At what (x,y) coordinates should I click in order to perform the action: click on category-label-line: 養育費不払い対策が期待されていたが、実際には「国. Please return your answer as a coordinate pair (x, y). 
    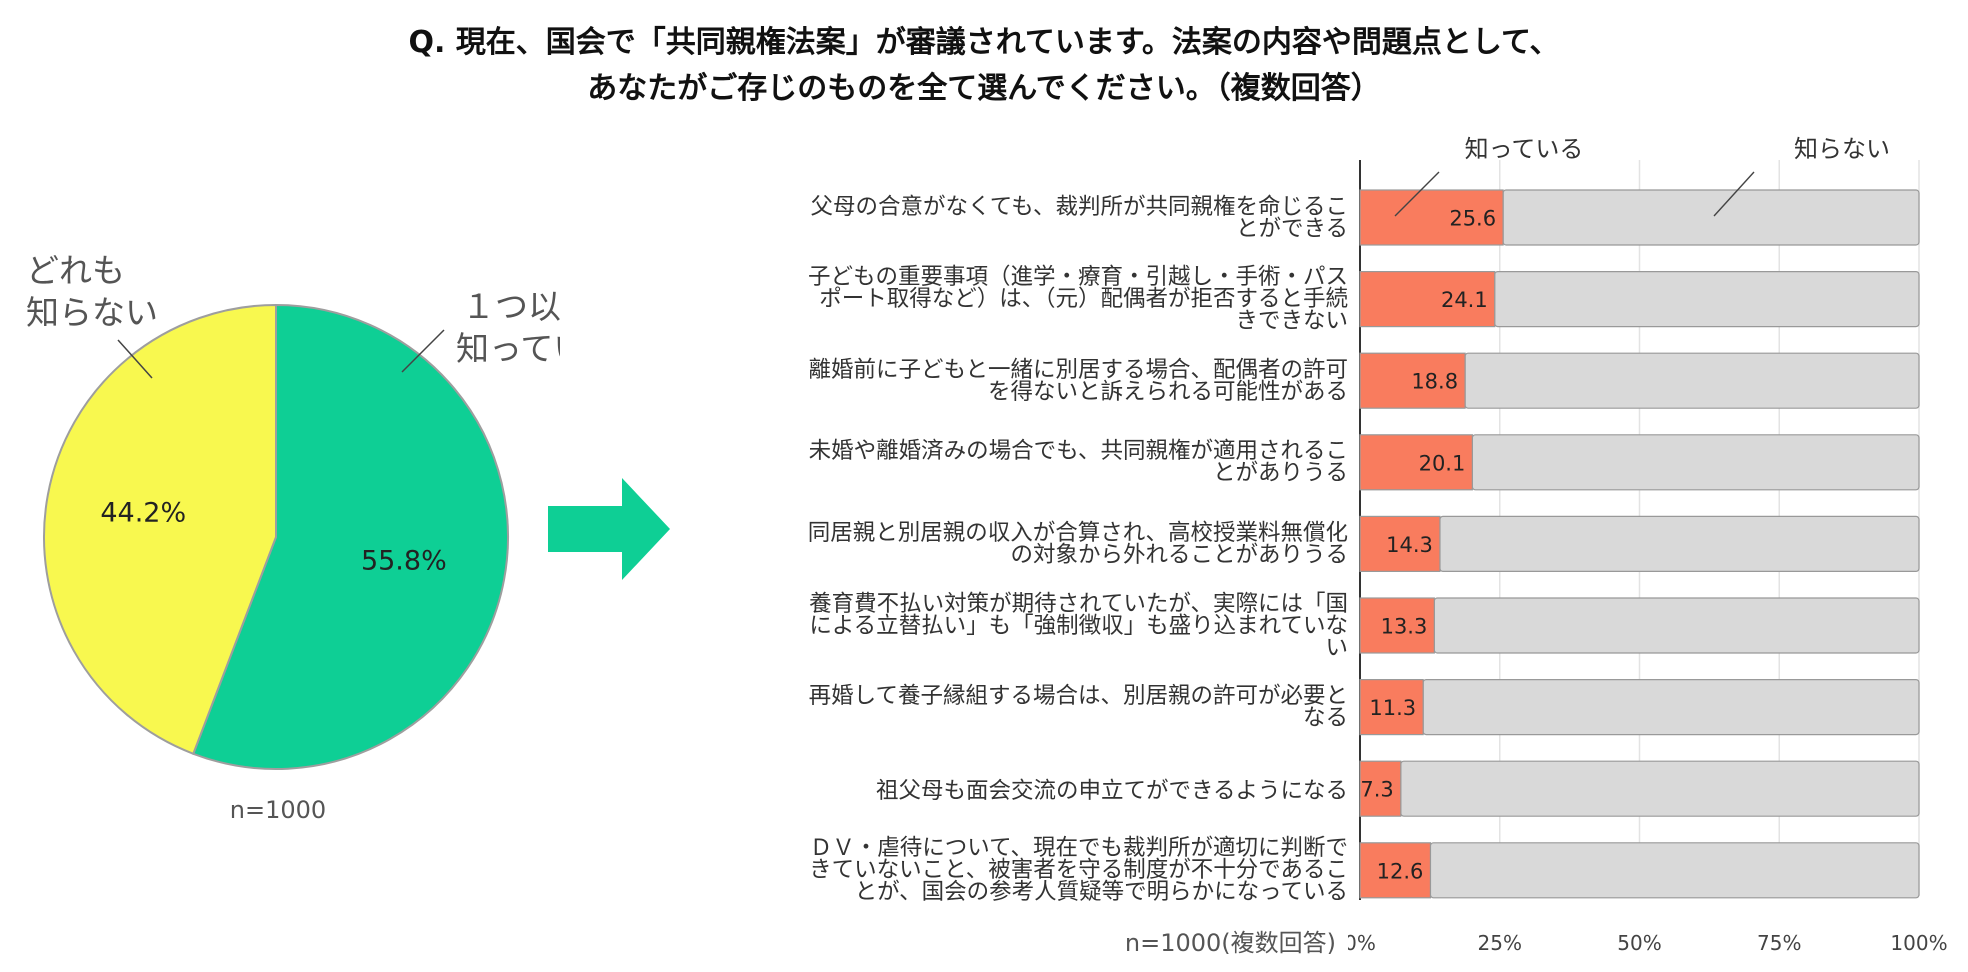
    Looking at the image, I should click on (1078, 603).